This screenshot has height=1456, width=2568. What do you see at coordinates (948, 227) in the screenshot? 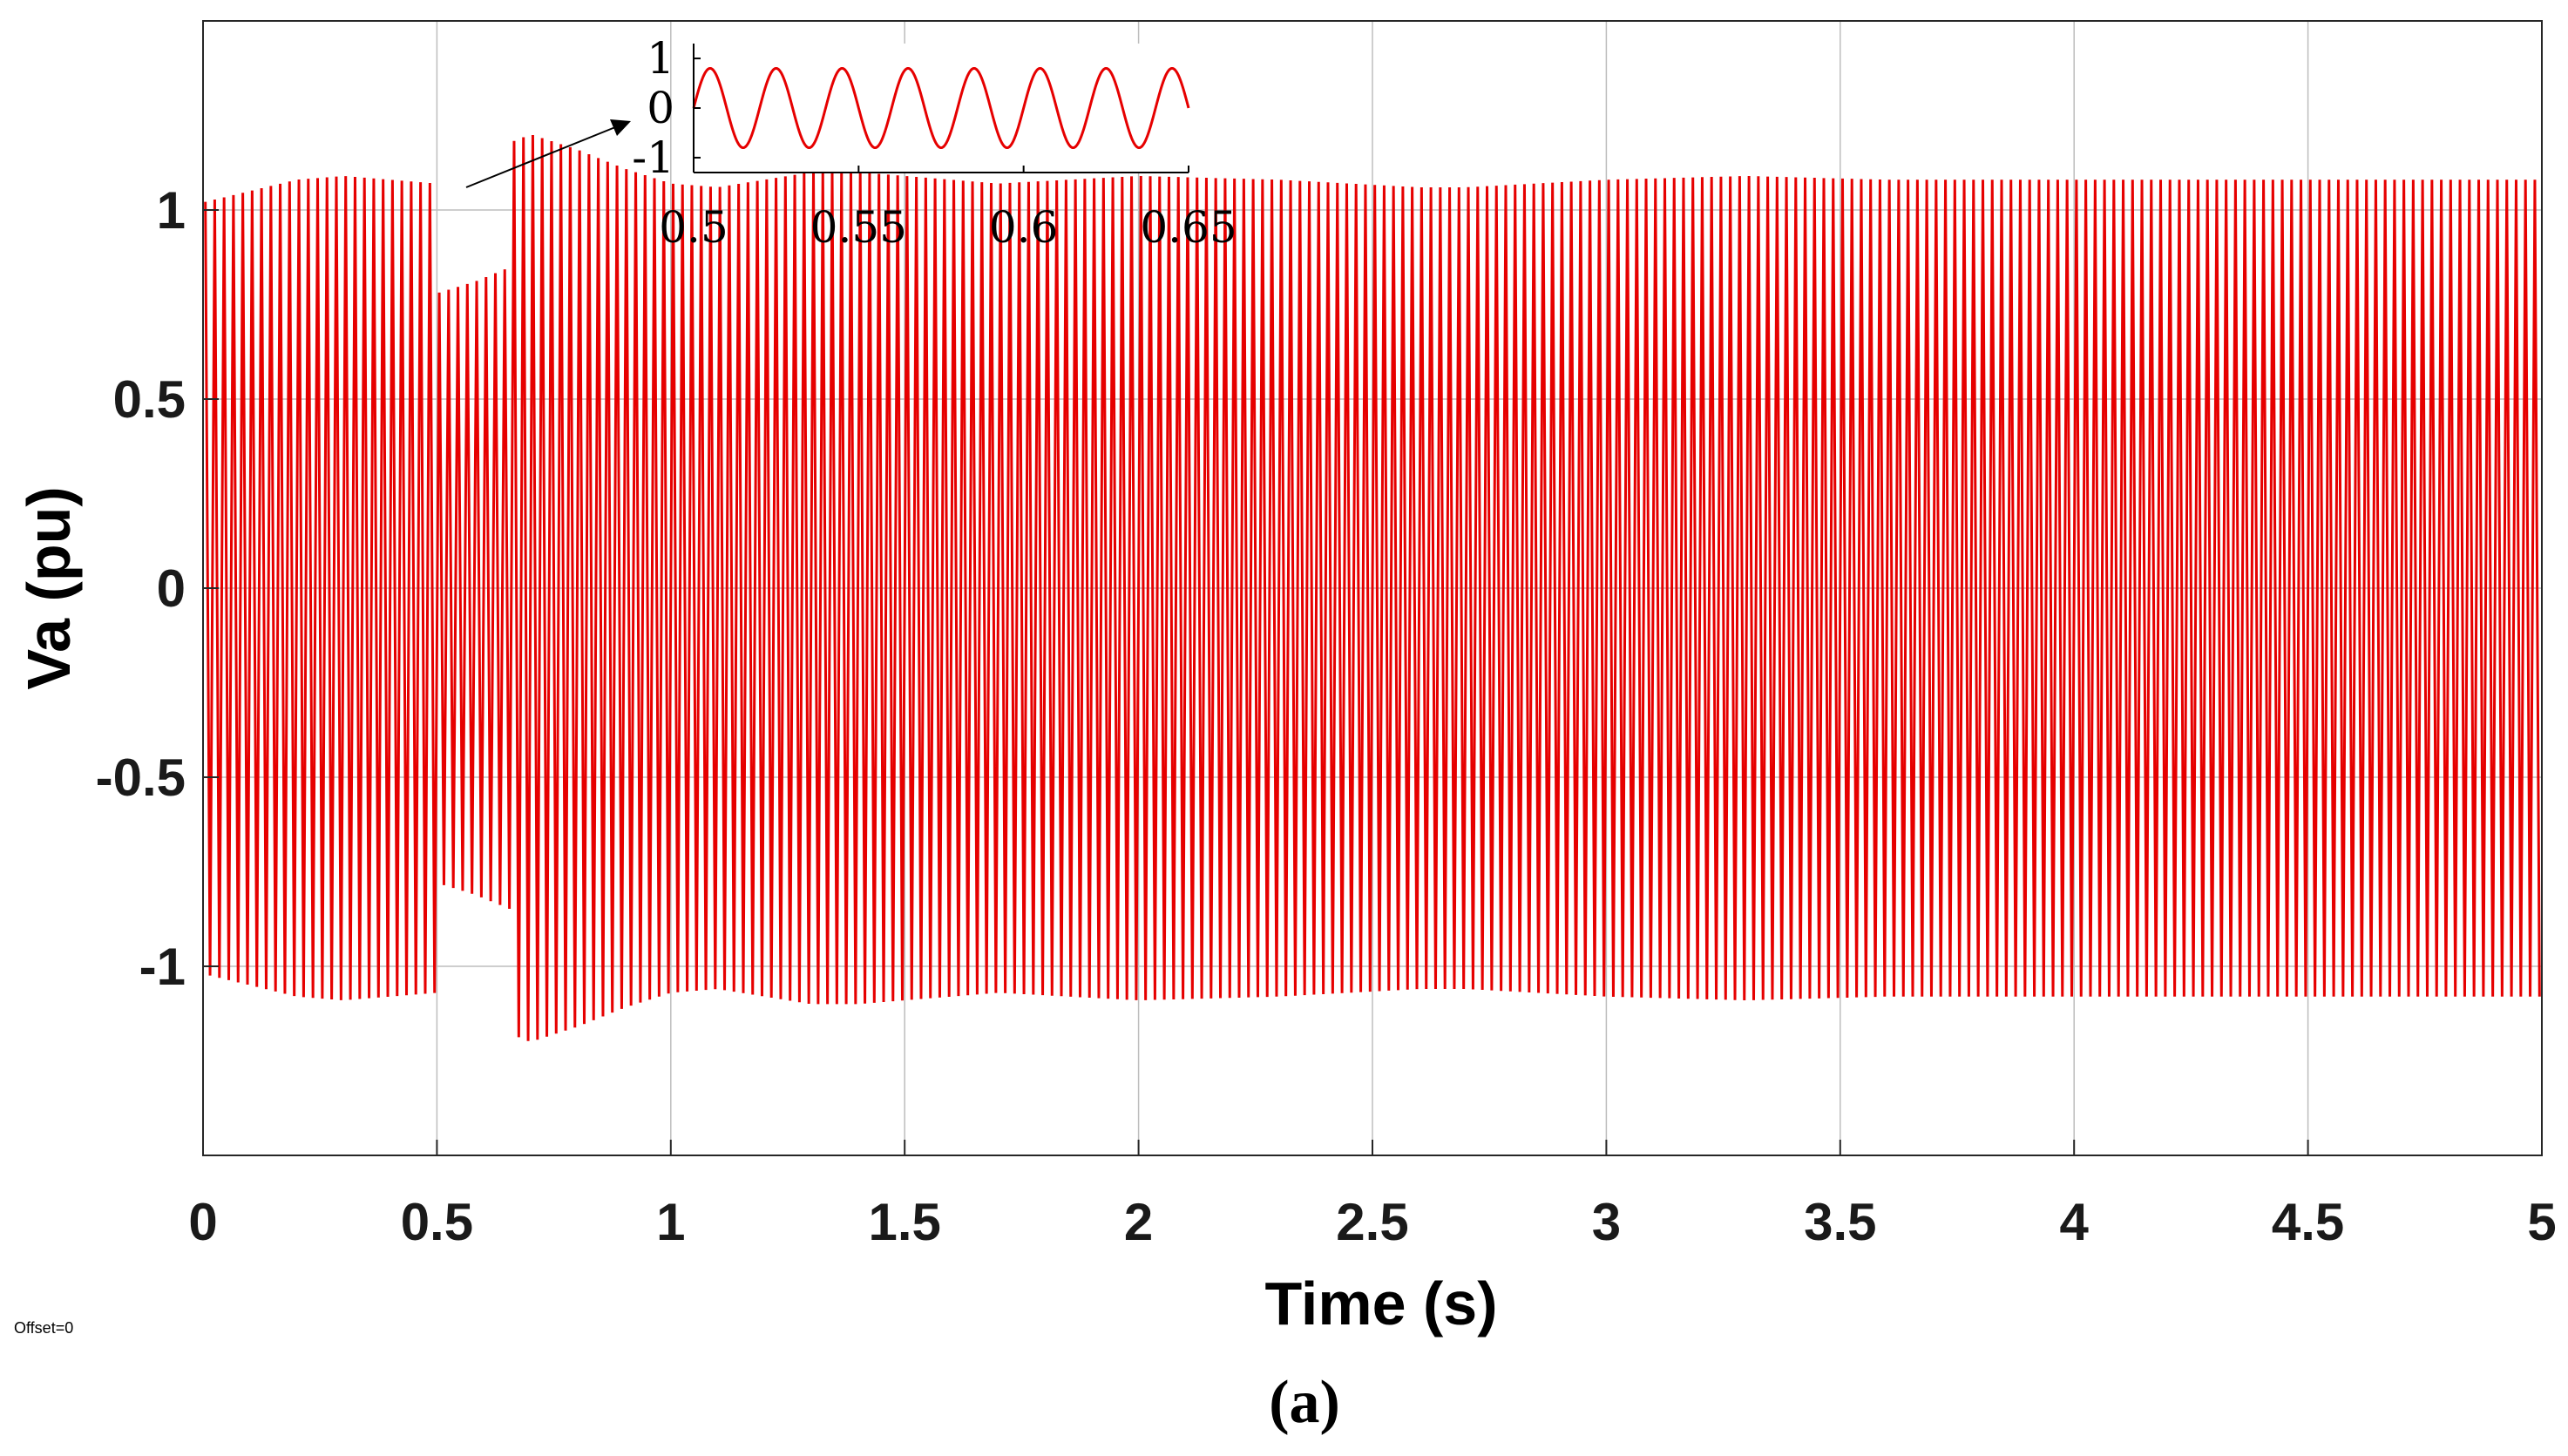
I see `inset-x-tick-labels: 0.5 0.55 0.6 0.65` at bounding box center [948, 227].